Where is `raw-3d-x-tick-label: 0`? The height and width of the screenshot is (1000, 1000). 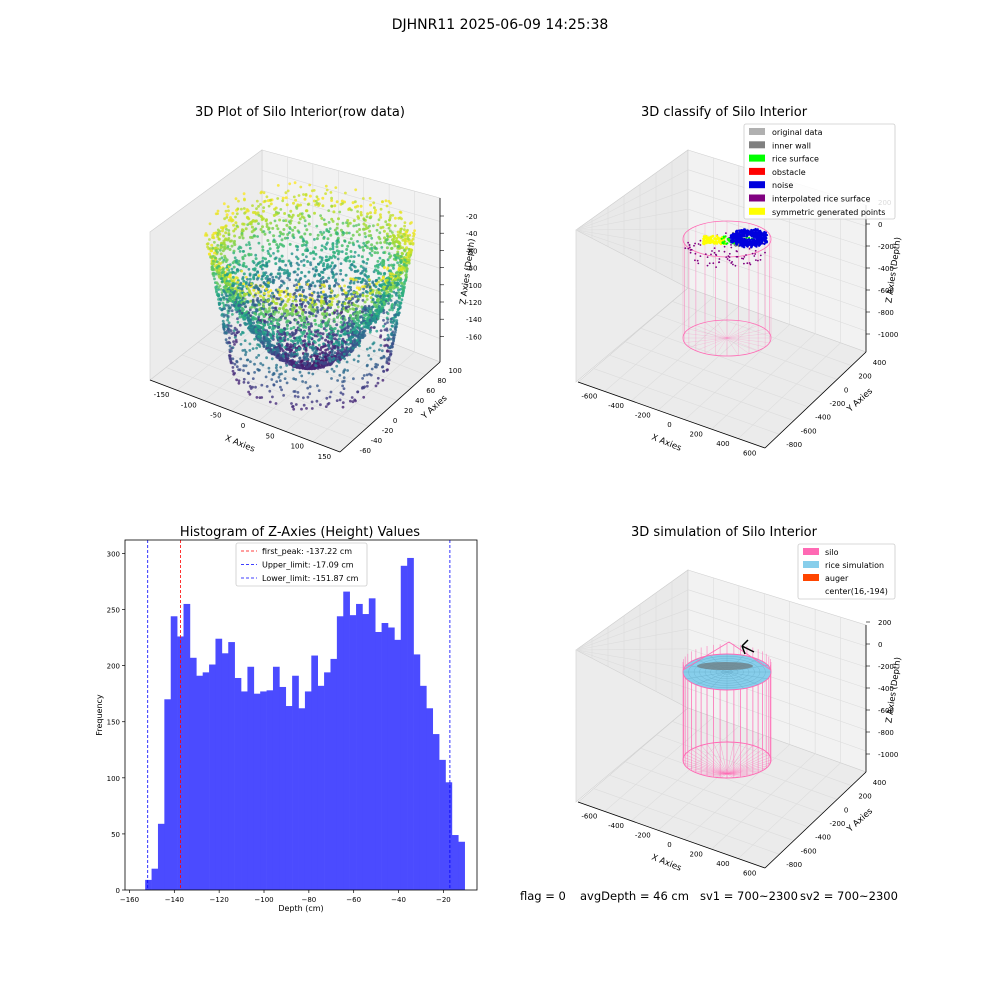
raw-3d-x-tick-label: 0 is located at coordinates (243, 426).